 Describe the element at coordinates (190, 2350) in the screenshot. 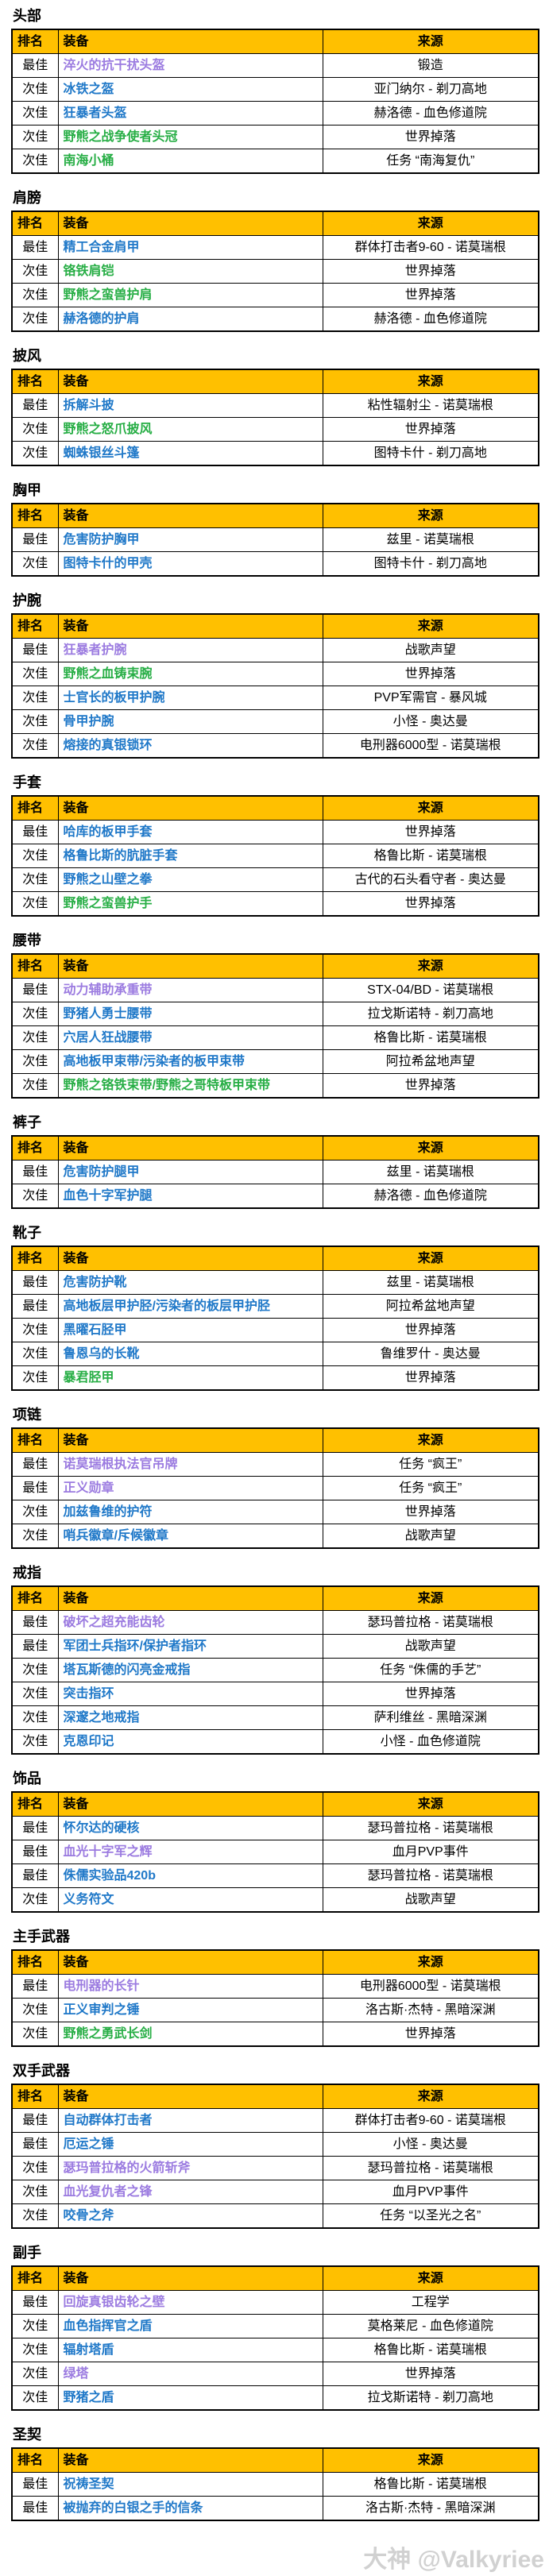

I see `item-name-link: 辐射塔盾` at that location.